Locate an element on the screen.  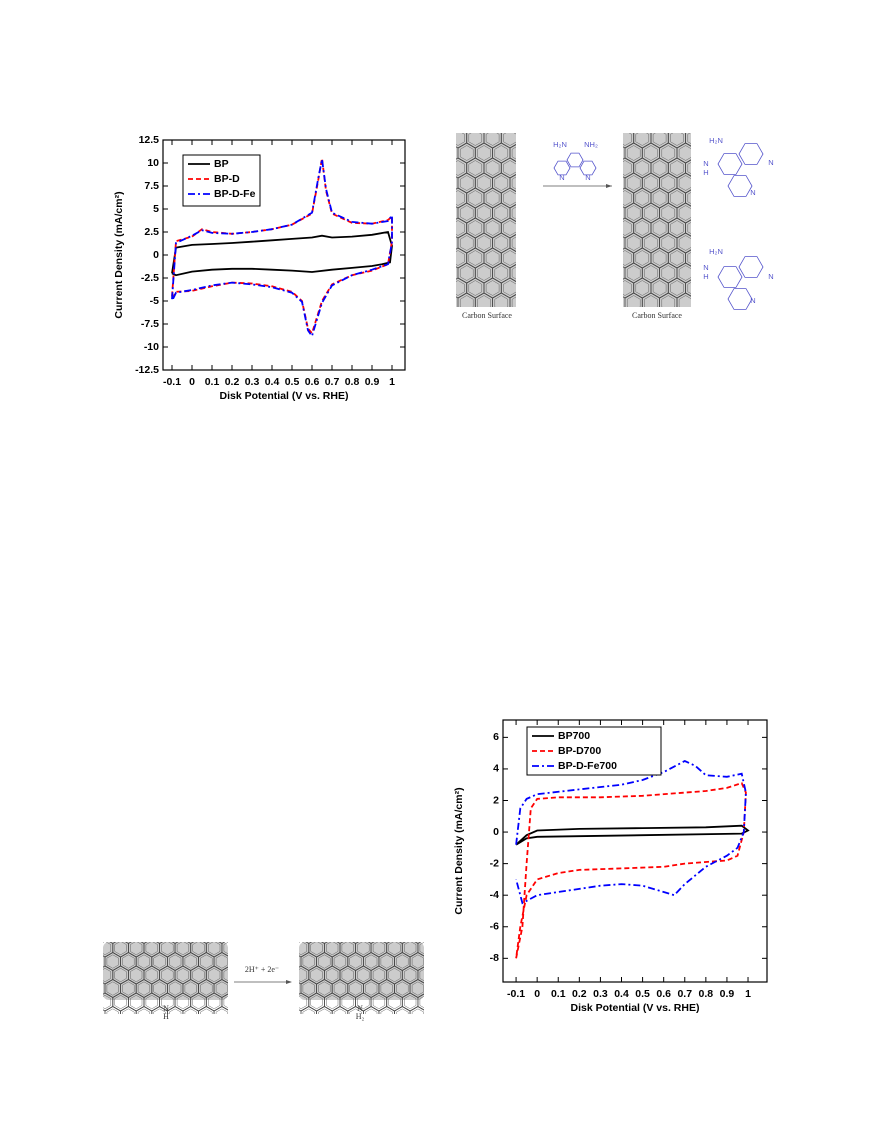
legend-label: BP-D-Fe700 is located at coordinates (587, 766).